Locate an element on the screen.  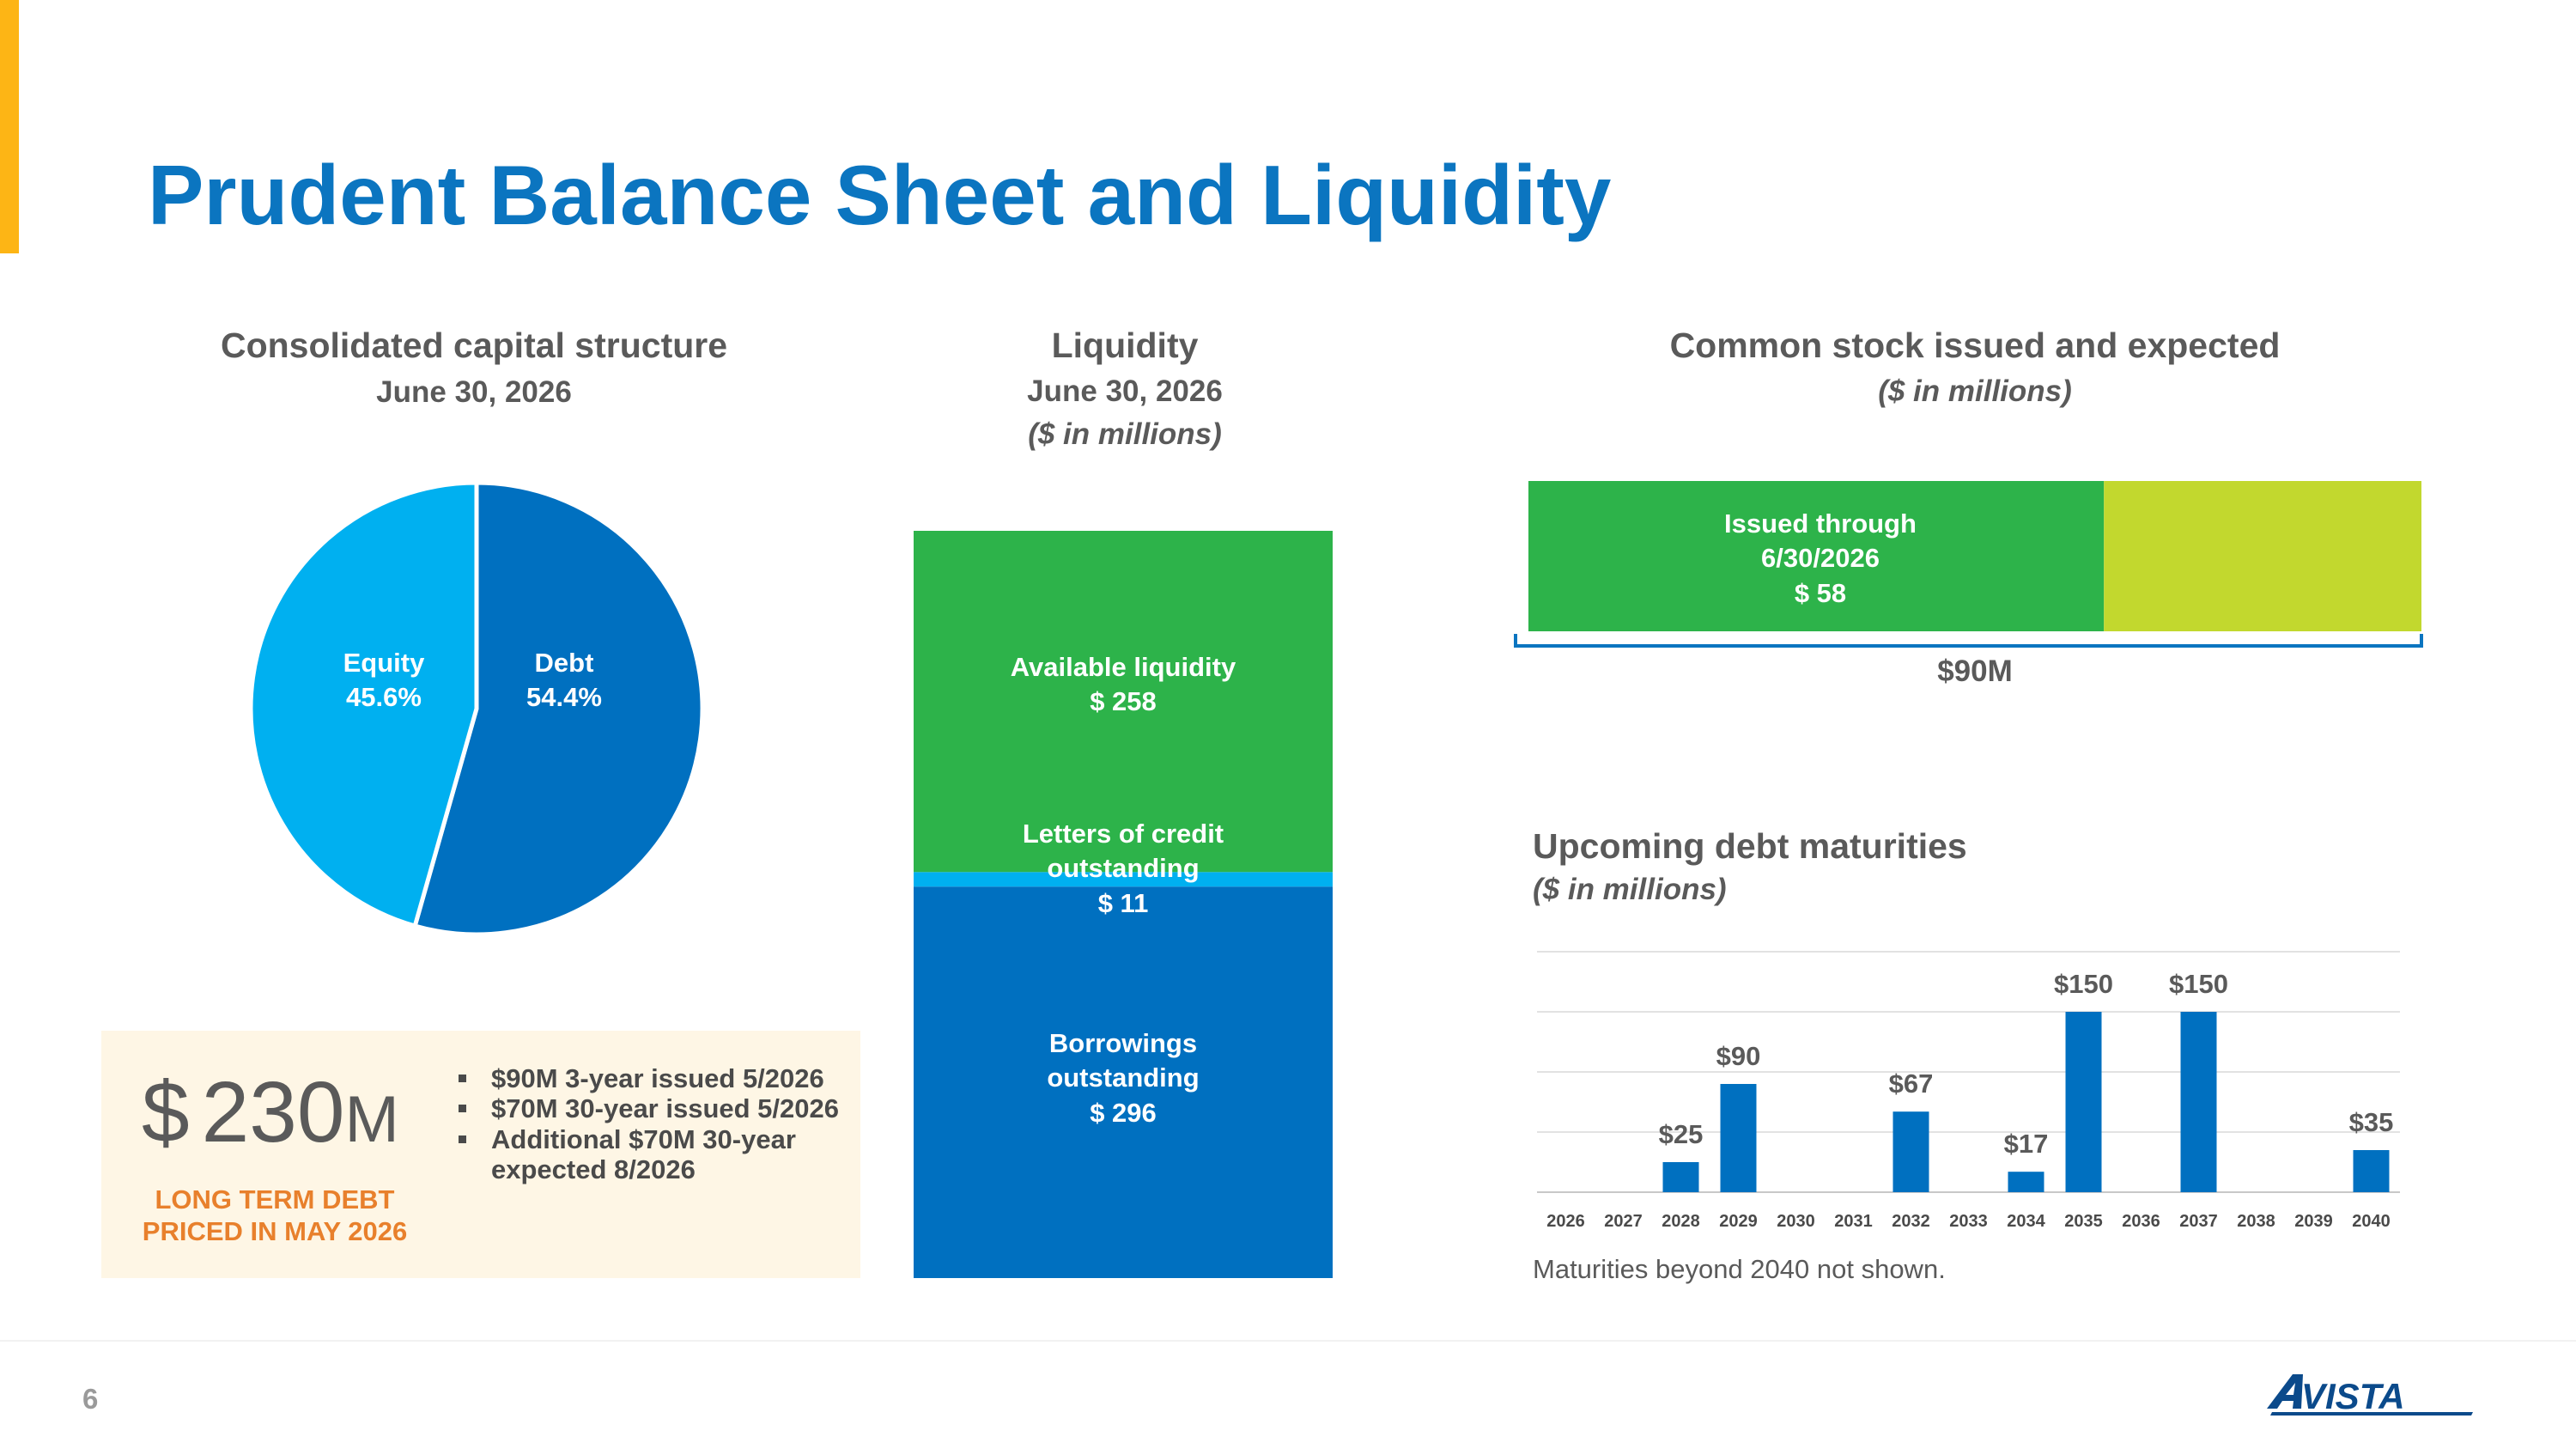
maturities-x-tick-2032: 2032 is located at coordinates (1911, 1221).